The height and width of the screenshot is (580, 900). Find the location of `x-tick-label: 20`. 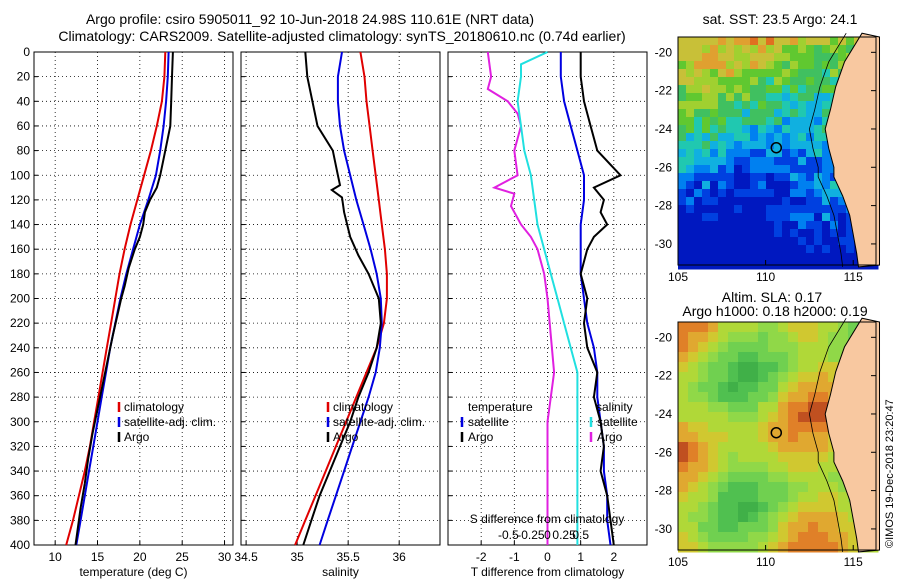

x-tick-label: 20 is located at coordinates (140, 557).